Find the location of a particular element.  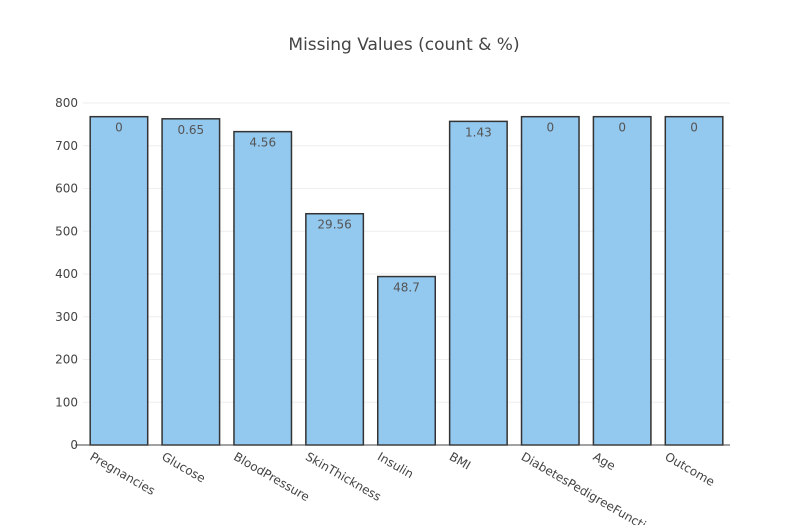

x-tick-label: BloodPressure is located at coordinates (271, 476).